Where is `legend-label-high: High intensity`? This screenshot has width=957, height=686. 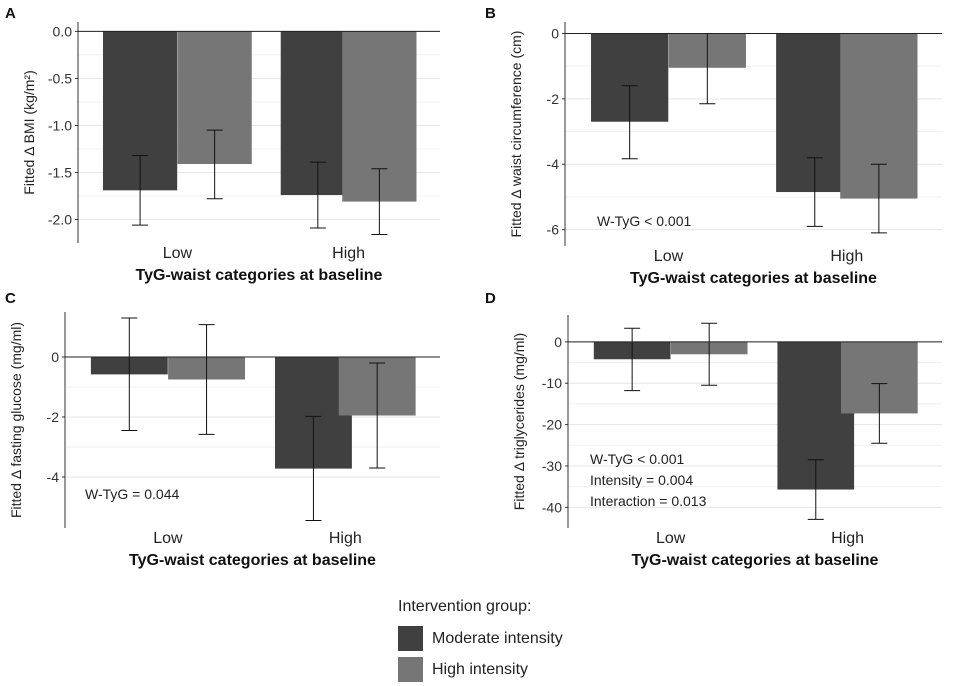
legend-label-high: High intensity is located at coordinates (480, 669).